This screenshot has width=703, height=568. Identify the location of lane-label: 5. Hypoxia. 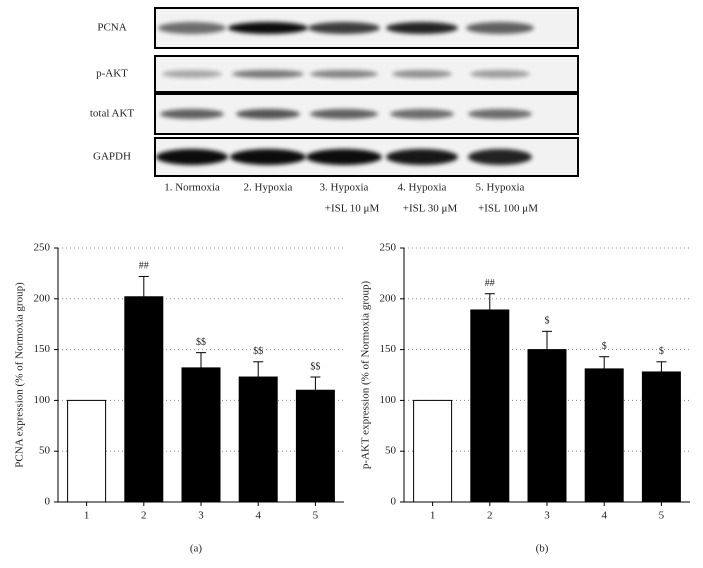
(500, 188).